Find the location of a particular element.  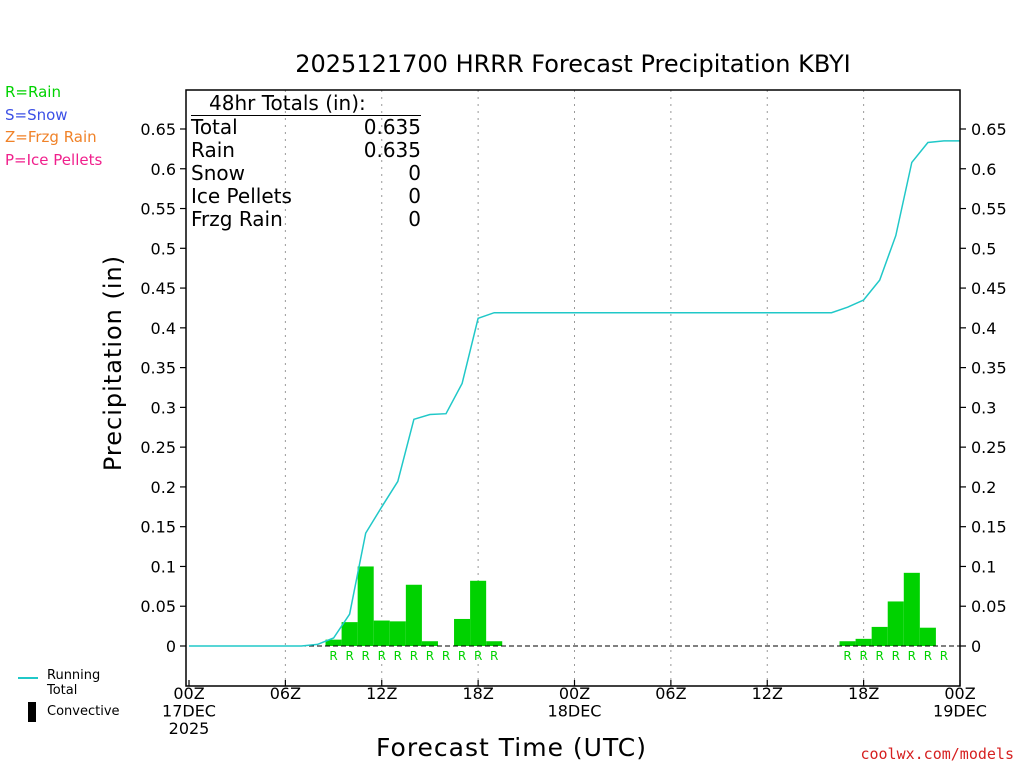

legend-frzg-rain: Z=Frzg Rain is located at coordinates (51, 137).